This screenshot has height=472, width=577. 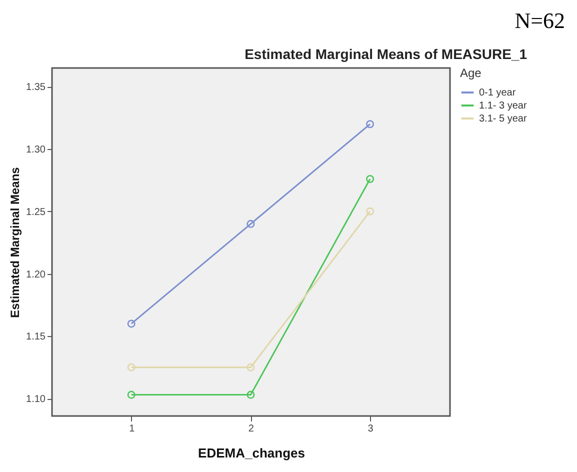 What do you see at coordinates (15, 242) in the screenshot?
I see `y-axis-title: Estimated Marginal Means` at bounding box center [15, 242].